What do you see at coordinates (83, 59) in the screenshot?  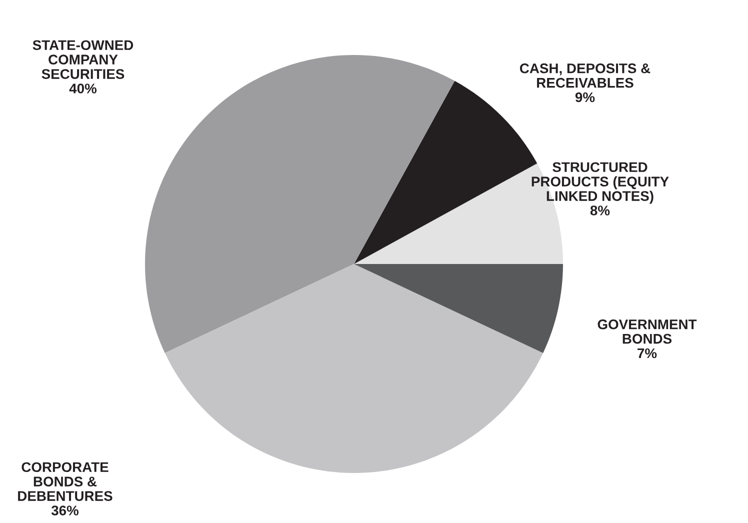 I see `slice-label: STATE-OWNED COMPANY SECURITIES` at bounding box center [83, 59].